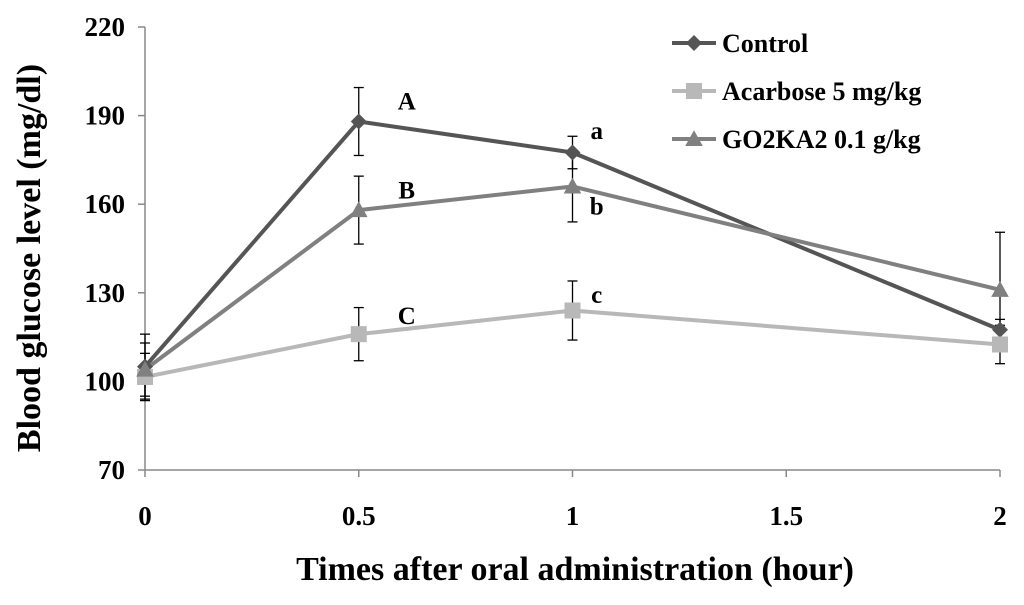 The image size is (1024, 605). Describe the element at coordinates (597, 207) in the screenshot. I see `significance-label: b` at that location.